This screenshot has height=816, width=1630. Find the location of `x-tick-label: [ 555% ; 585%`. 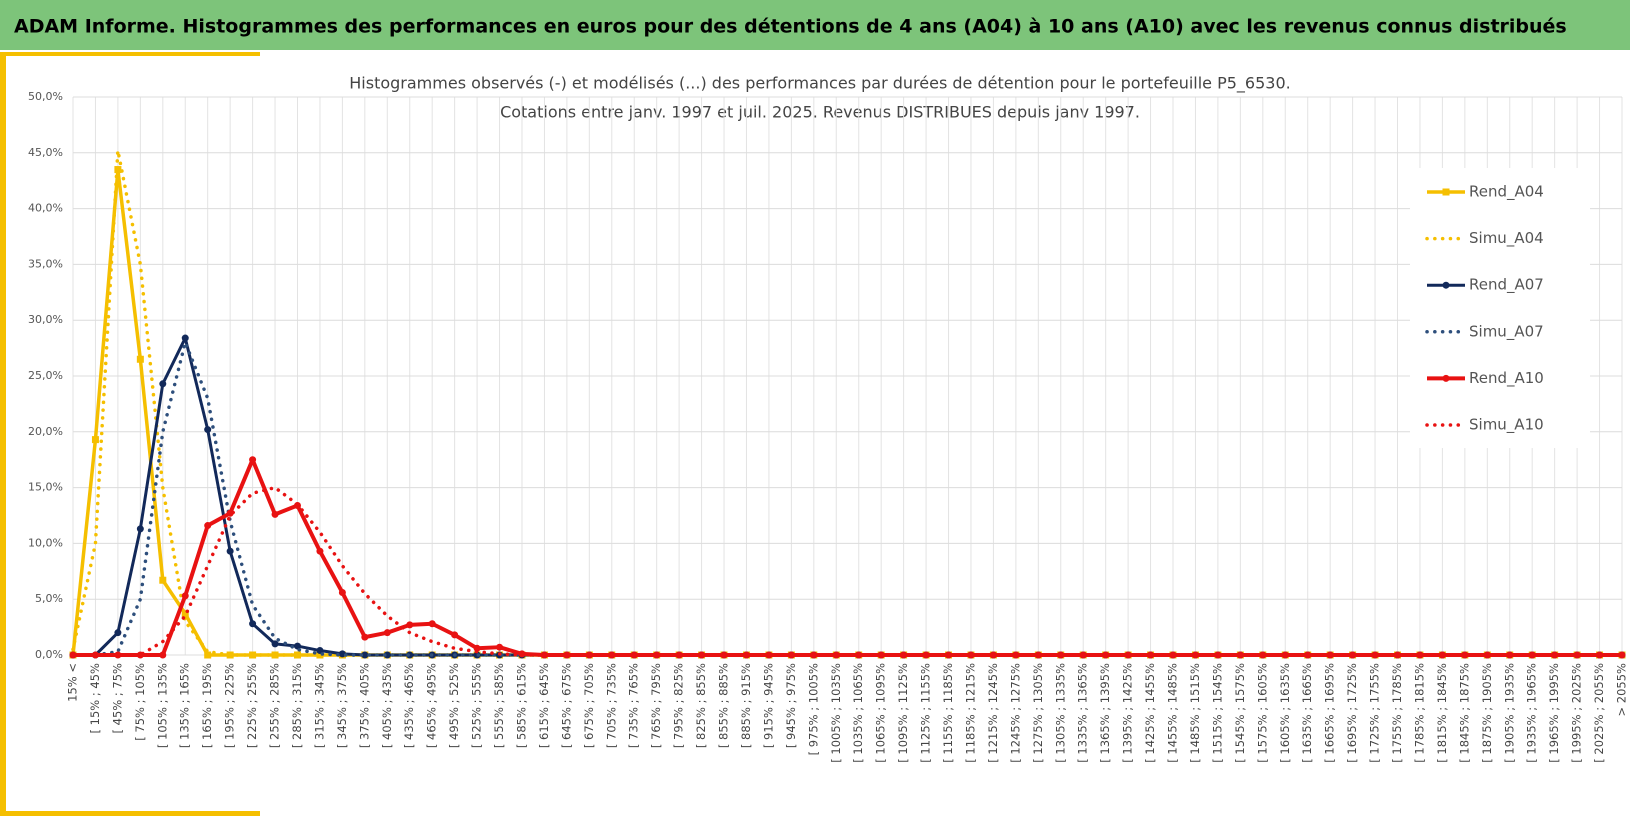

x-tick-label: [ 555% ; 585% is located at coordinates (499, 705).